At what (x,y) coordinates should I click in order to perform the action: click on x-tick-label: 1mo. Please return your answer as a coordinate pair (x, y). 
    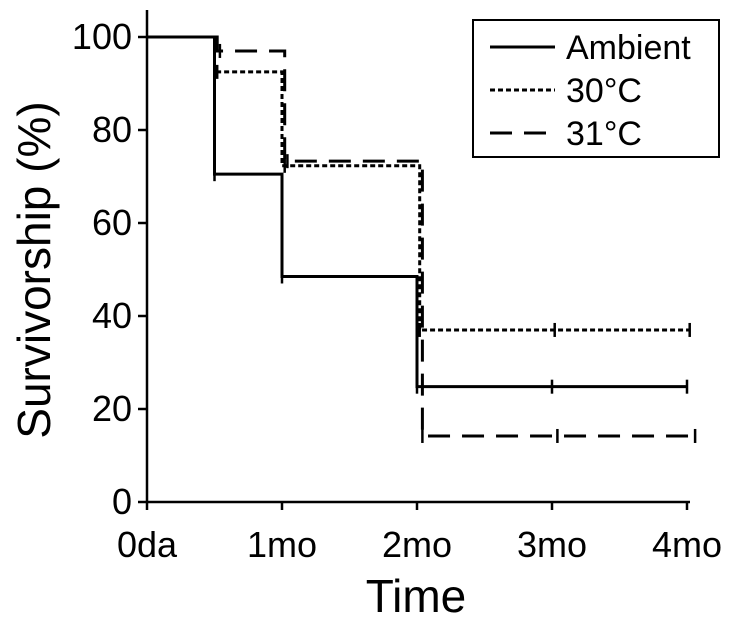
    Looking at the image, I should click on (282, 544).